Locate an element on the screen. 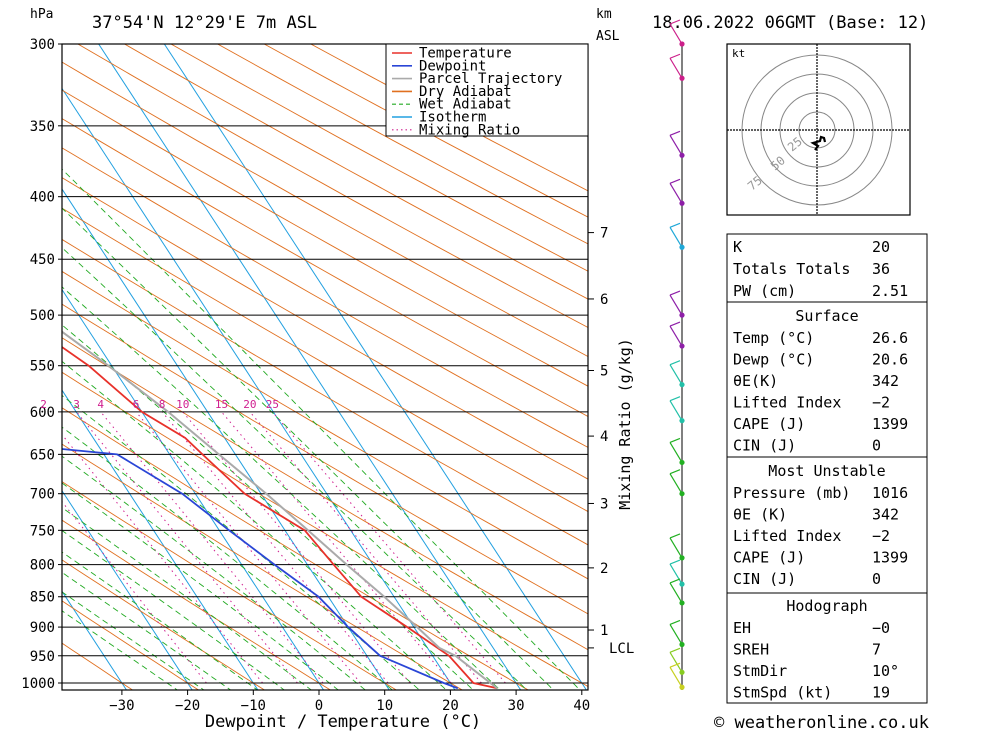 The width and height of the screenshot is (1000, 733). mixing-ratio-label: 15 is located at coordinates (221, 404).